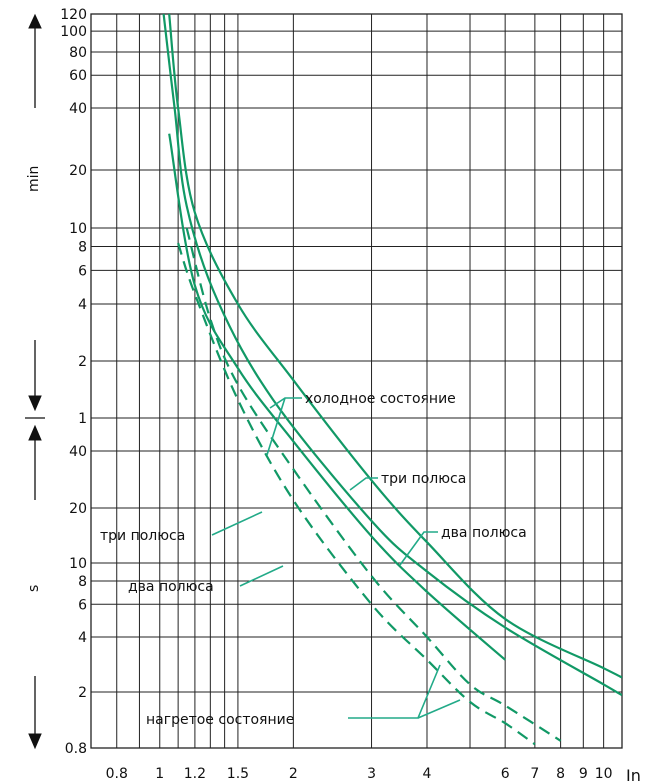 This screenshot has height=782, width=650. What do you see at coordinates (505, 774) in the screenshot?
I see `x-tick-label: 6` at bounding box center [505, 774].